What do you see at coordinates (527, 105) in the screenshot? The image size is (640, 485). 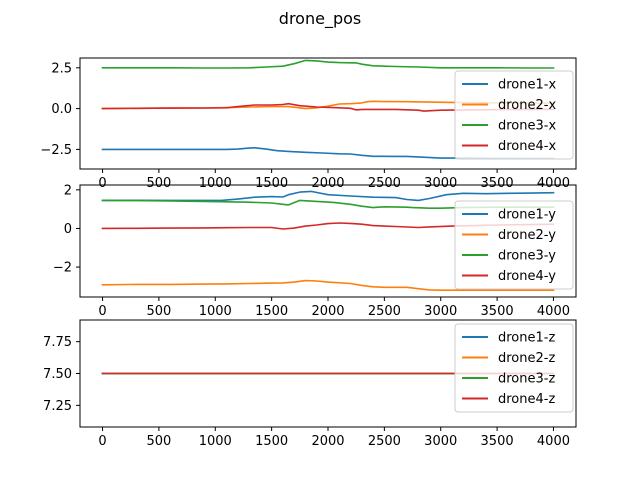 I see `legend-label: drone2-x` at bounding box center [527, 105].